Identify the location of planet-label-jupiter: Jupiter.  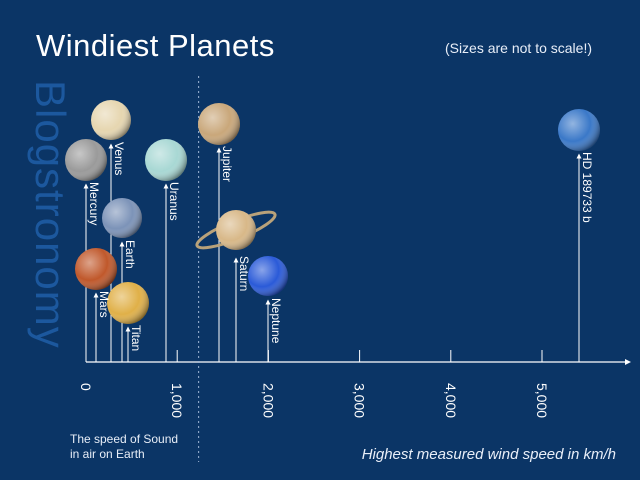
(227, 164).